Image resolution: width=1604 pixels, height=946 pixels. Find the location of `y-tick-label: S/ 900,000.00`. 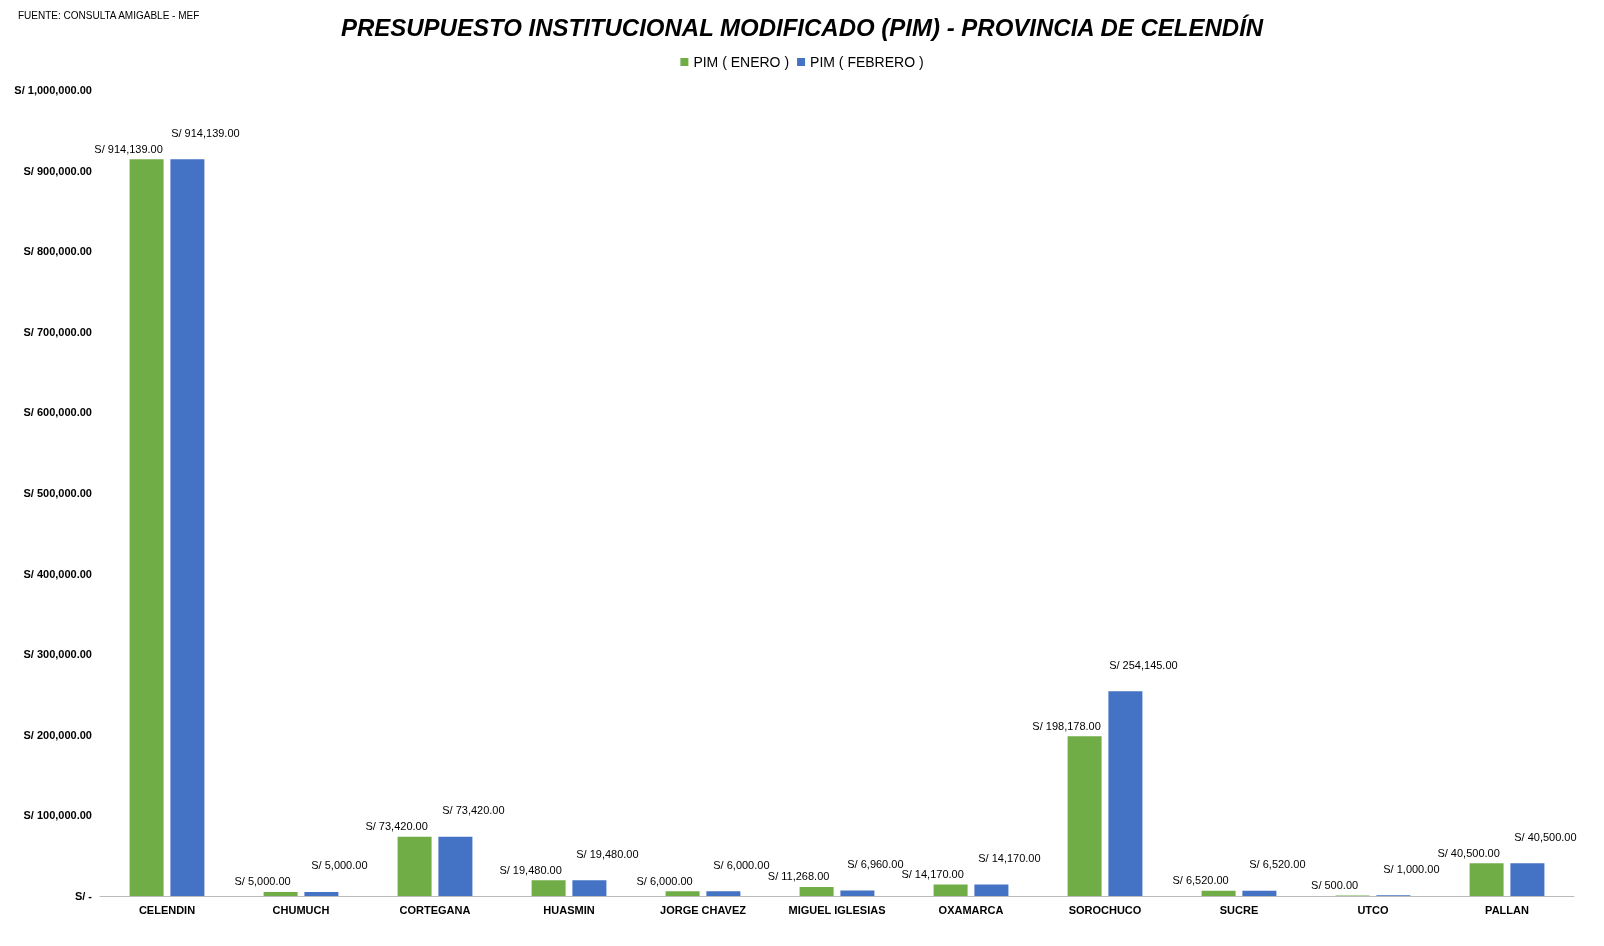

y-tick-label: S/ 900,000.00 is located at coordinates (57, 170).